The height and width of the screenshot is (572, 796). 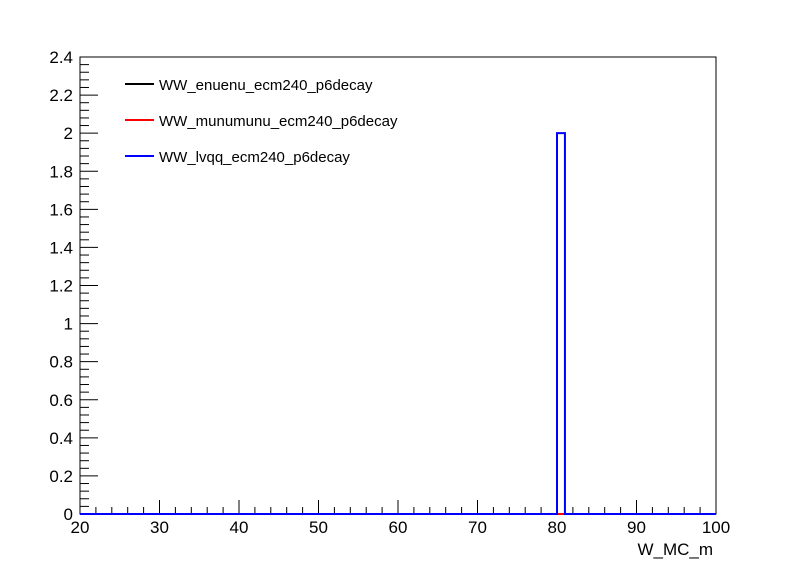 What do you see at coordinates (61, 247) in the screenshot?
I see `y-tick-label: 1.4` at bounding box center [61, 247].